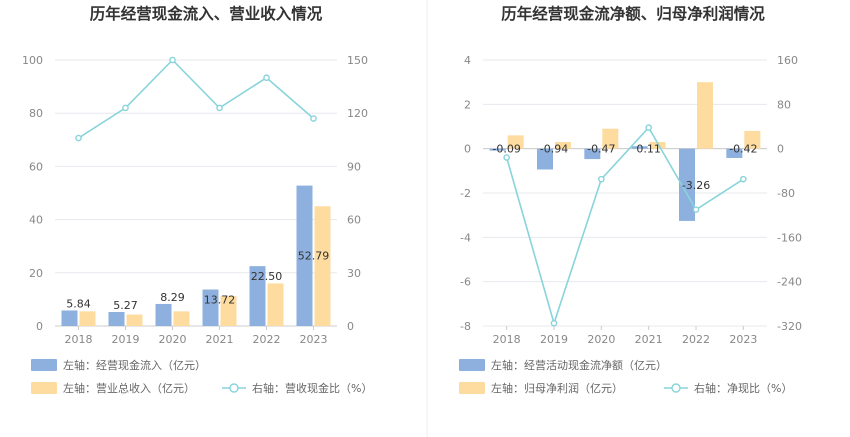  I want to click on chart2-legend-swatch-bar2, so click(472, 388).